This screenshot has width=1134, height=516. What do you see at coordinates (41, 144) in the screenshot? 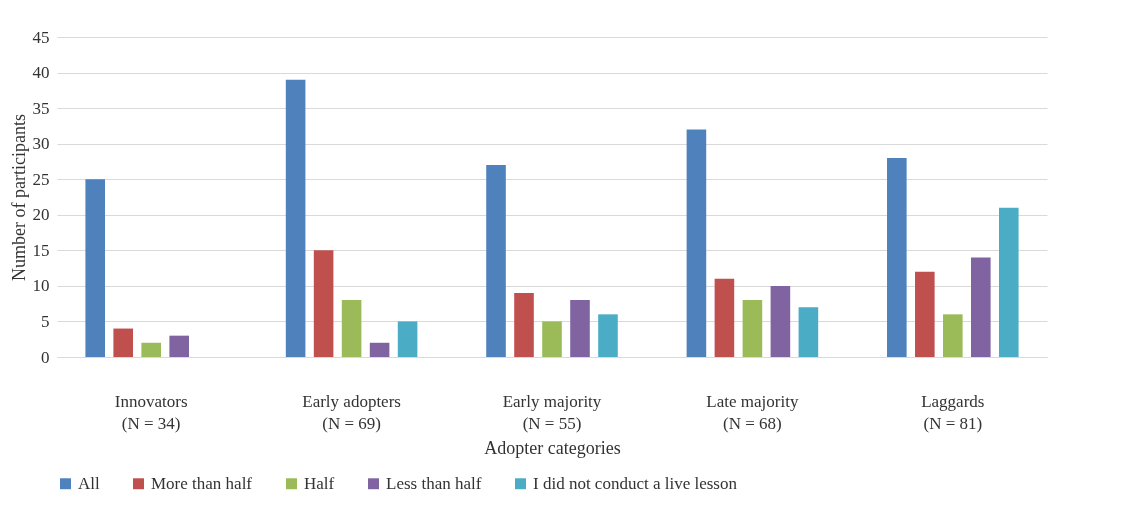
I see `y-tick-label: 30` at bounding box center [41, 144].